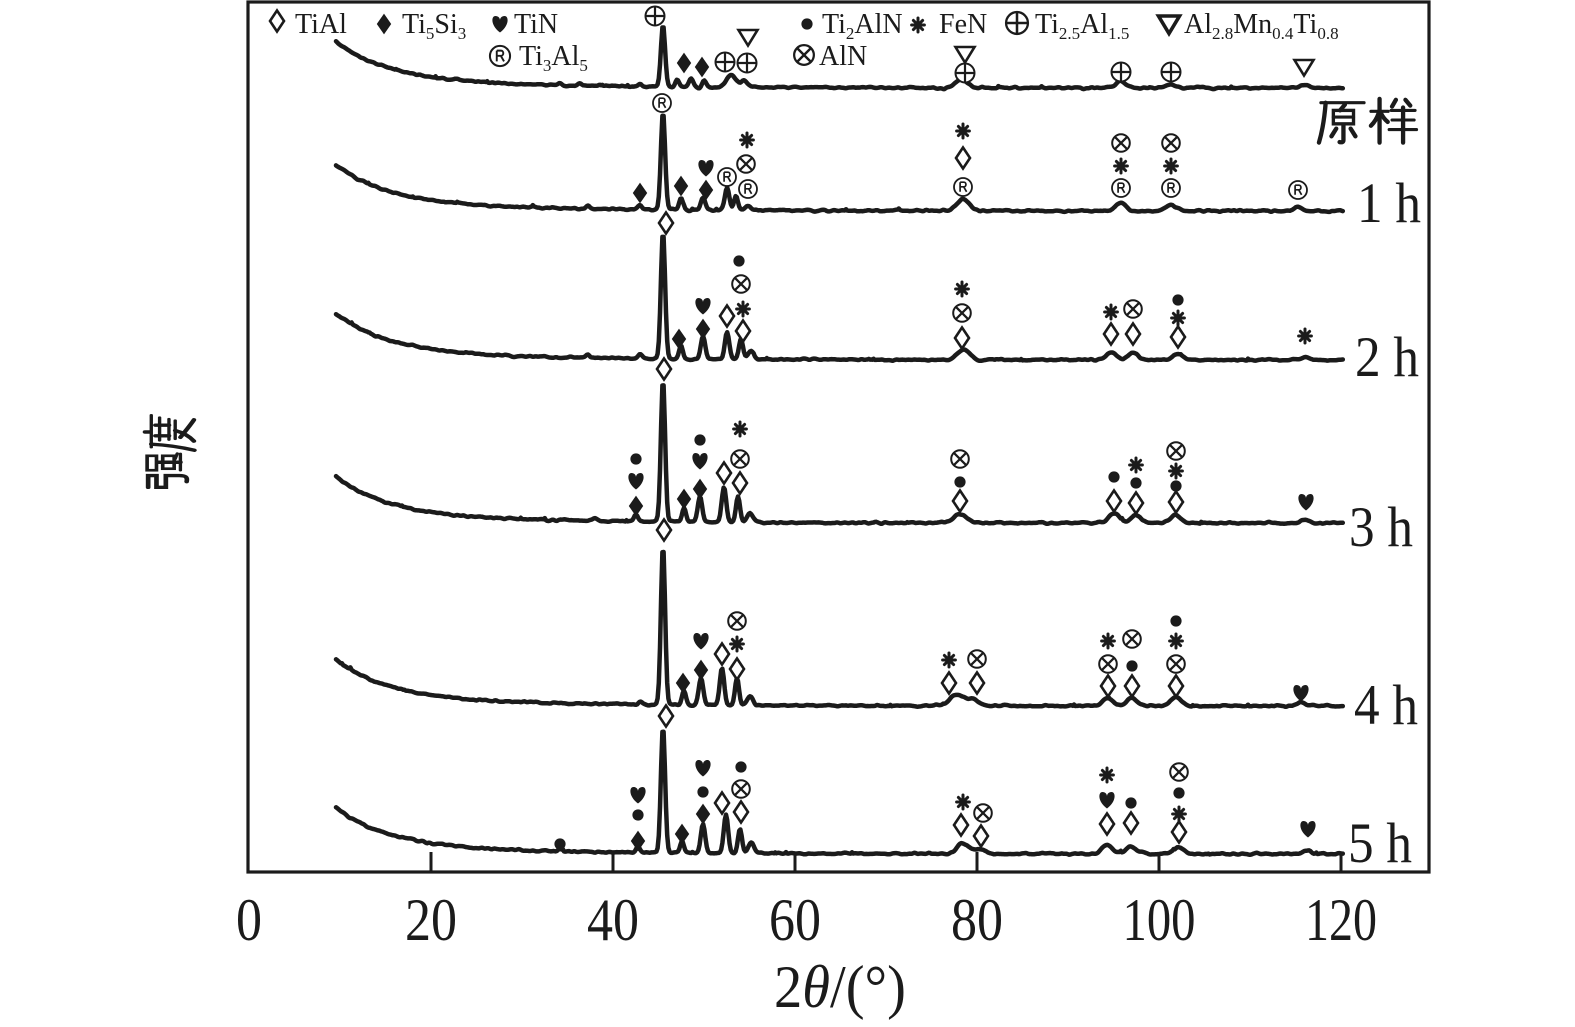  What do you see at coordinates (553, 58) in the screenshot?
I see `svg-text: Ti3​Al5​` at bounding box center [553, 58].